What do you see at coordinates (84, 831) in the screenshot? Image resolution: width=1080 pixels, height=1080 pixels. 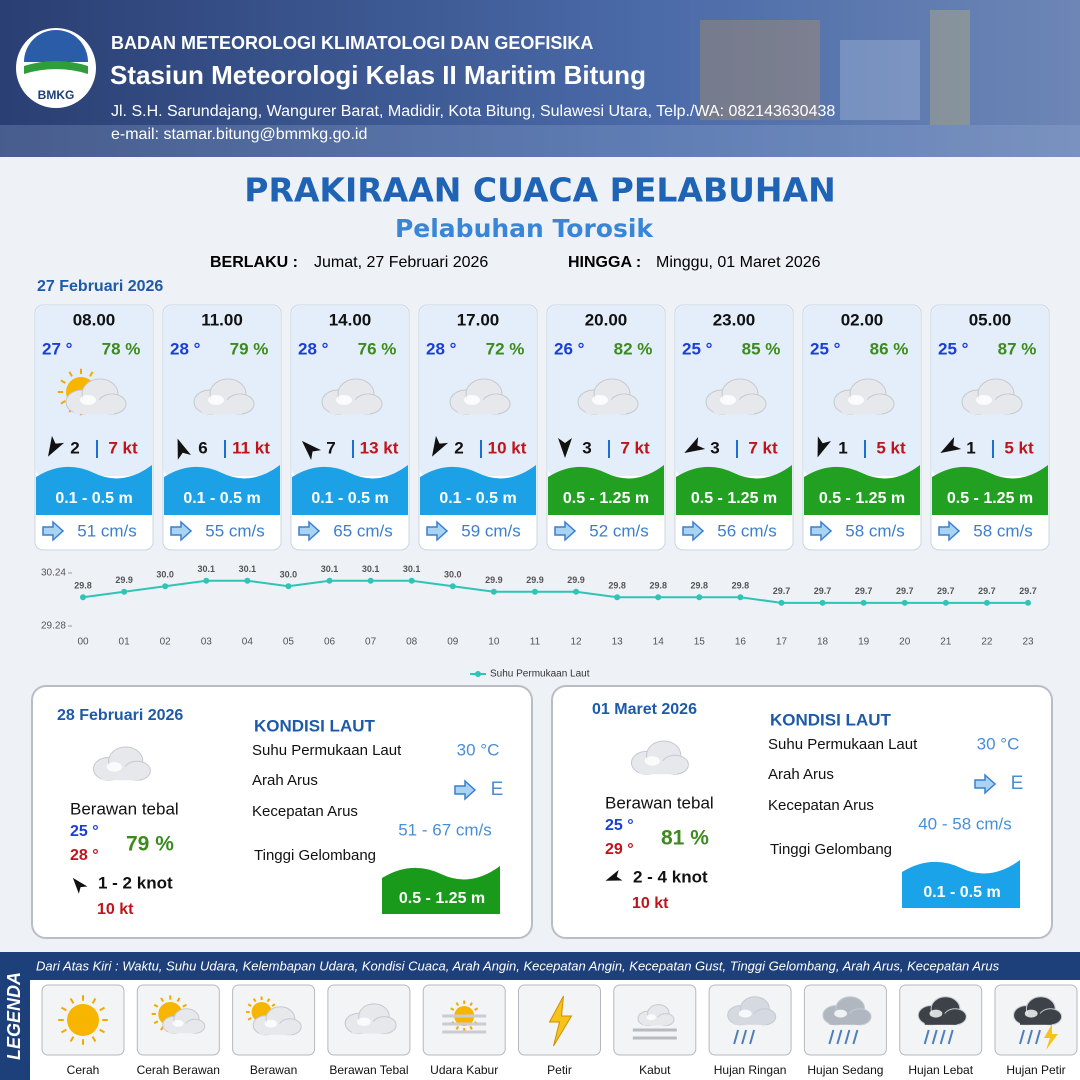 I see `outlook-temp-min: 25 °` at bounding box center [84, 831].